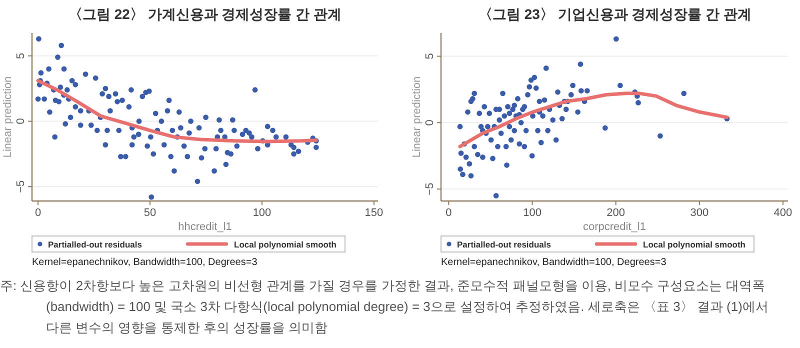 This screenshot has width=800, height=348. I want to click on chart-title: 〈그림 22〉 가계신용과 경제성장률 간 관계, so click(205, 14).